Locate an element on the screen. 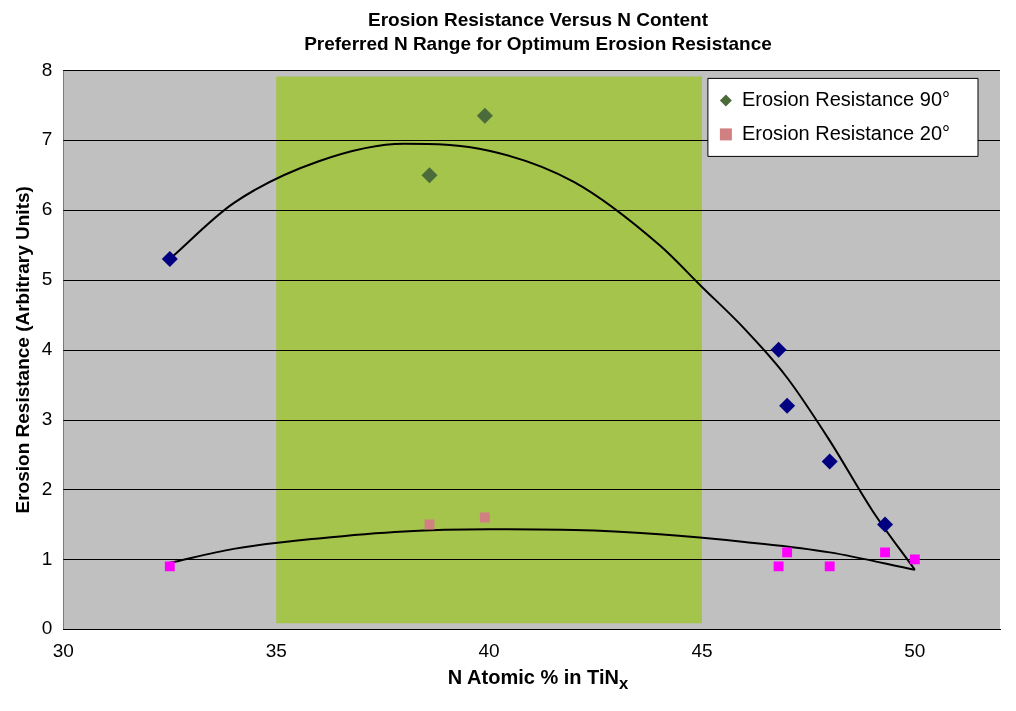 The image size is (1016, 711). x-tick-label: 40 is located at coordinates (489, 650).